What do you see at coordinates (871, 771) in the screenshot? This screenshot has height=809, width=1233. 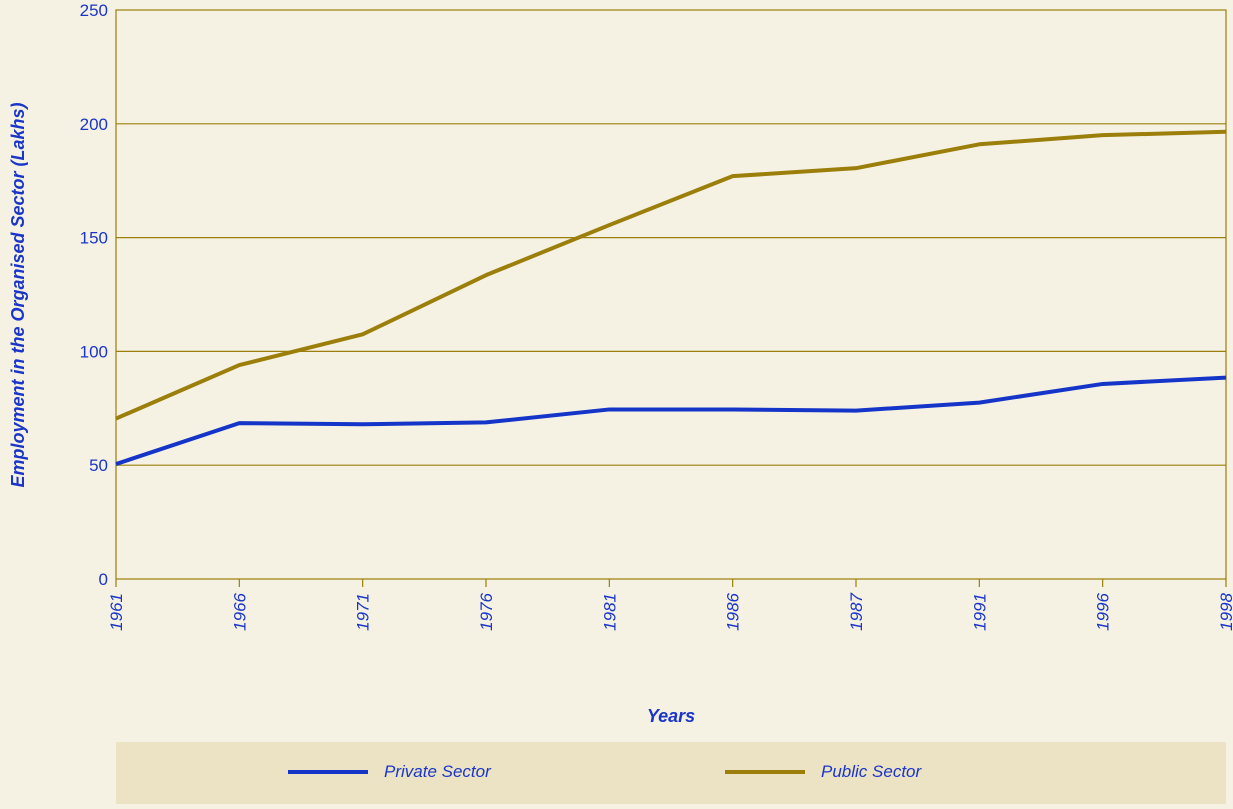 I see `legend-label-public-sector: Public Sector` at bounding box center [871, 771].